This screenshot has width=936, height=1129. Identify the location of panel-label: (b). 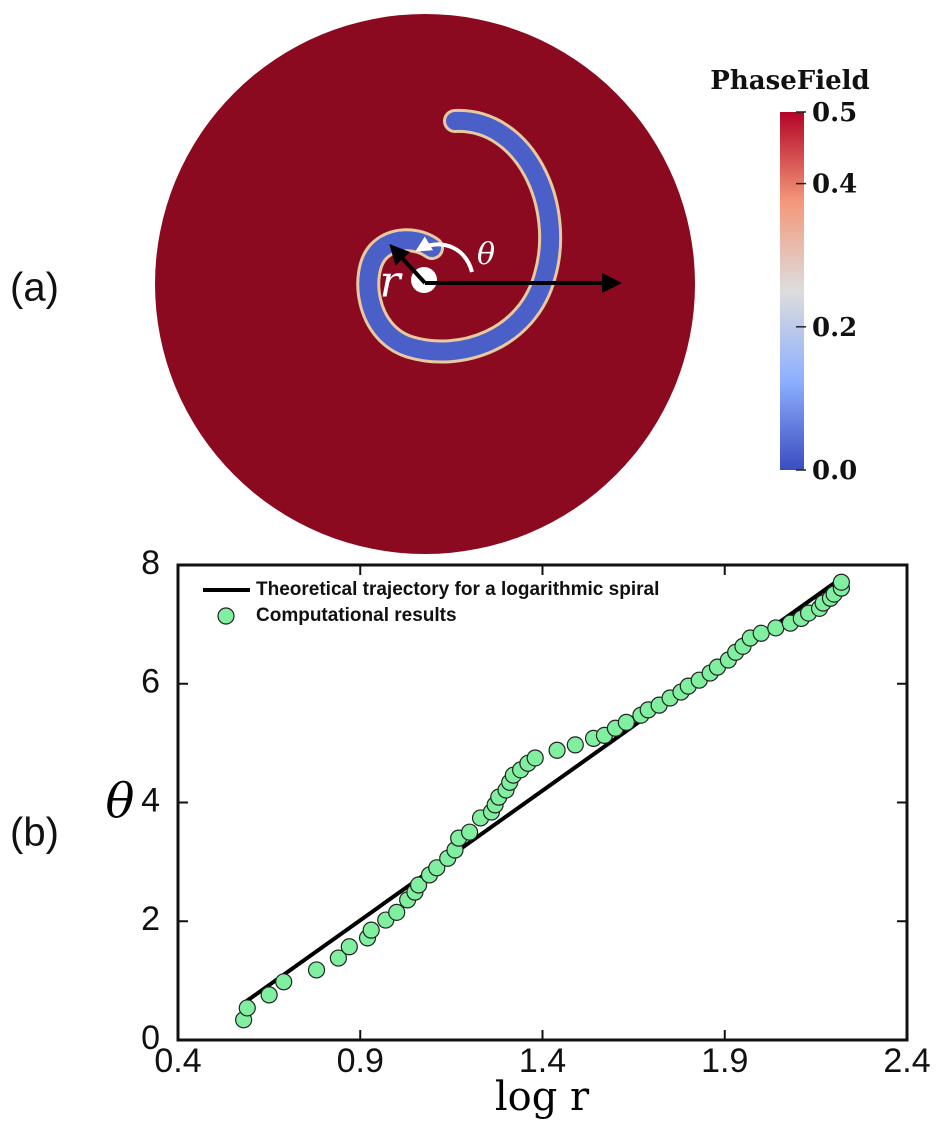
(34, 833).